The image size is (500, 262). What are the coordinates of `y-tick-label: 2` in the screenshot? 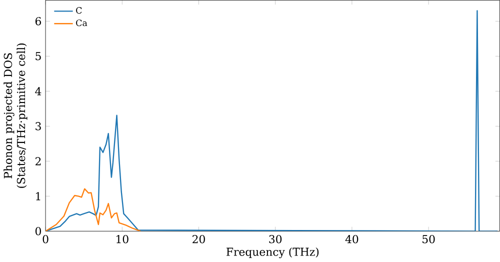 It's located at (38, 161).